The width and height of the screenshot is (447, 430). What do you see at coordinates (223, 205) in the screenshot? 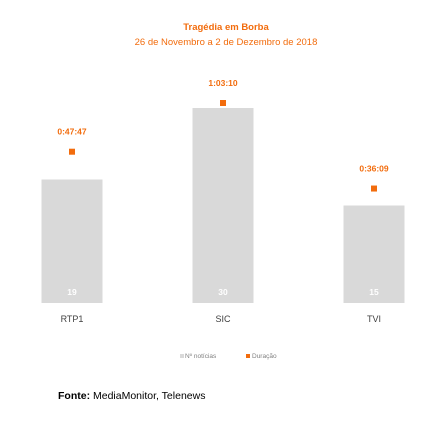
I see `bar-sic` at bounding box center [223, 205].